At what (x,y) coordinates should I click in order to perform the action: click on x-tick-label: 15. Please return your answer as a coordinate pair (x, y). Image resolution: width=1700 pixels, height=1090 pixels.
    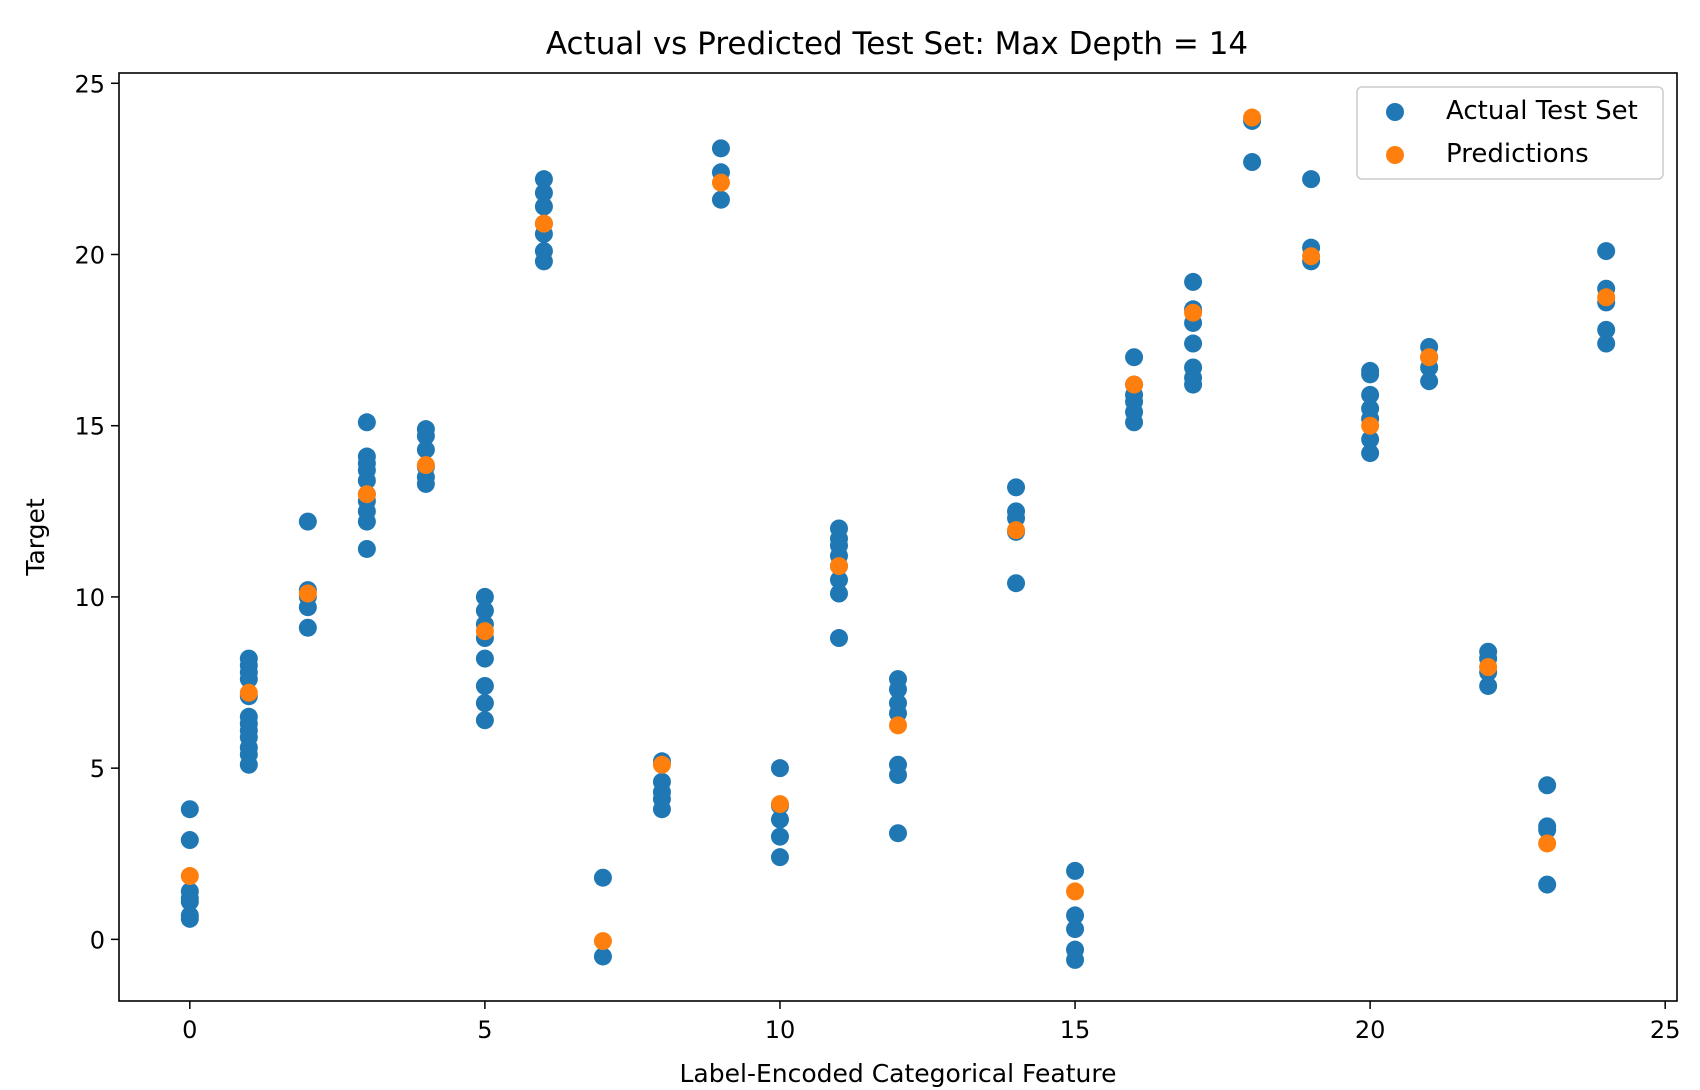
    Looking at the image, I should click on (1075, 1030).